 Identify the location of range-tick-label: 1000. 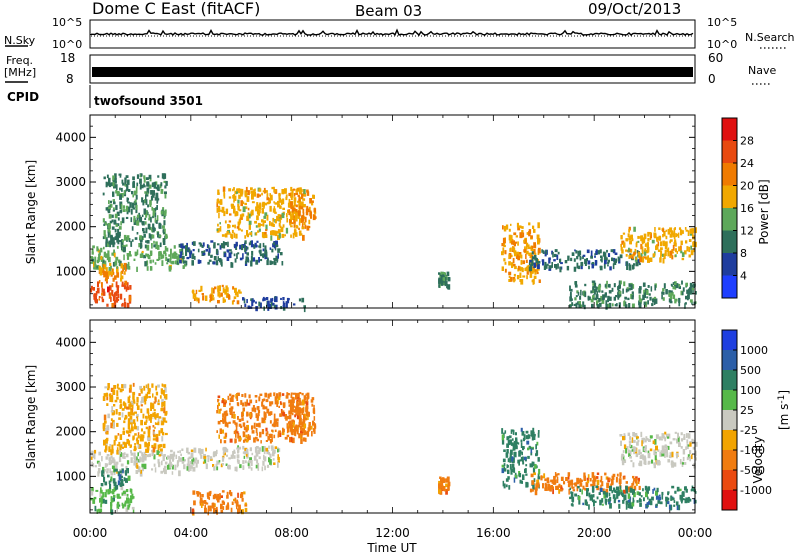
(70, 271).